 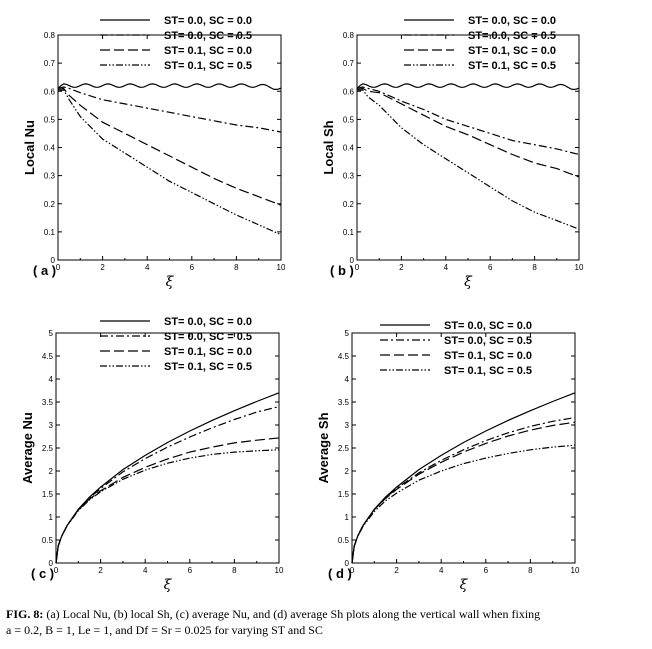 I want to click on panel-label: ( d ), so click(x=340, y=573).